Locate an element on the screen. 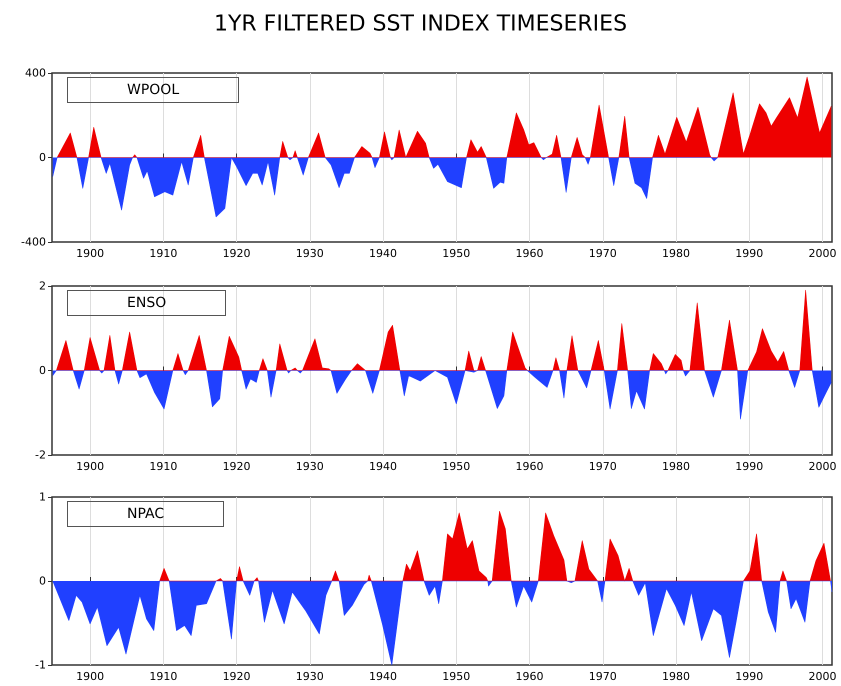  y-tick-label: -400 is located at coordinates (33, 242).